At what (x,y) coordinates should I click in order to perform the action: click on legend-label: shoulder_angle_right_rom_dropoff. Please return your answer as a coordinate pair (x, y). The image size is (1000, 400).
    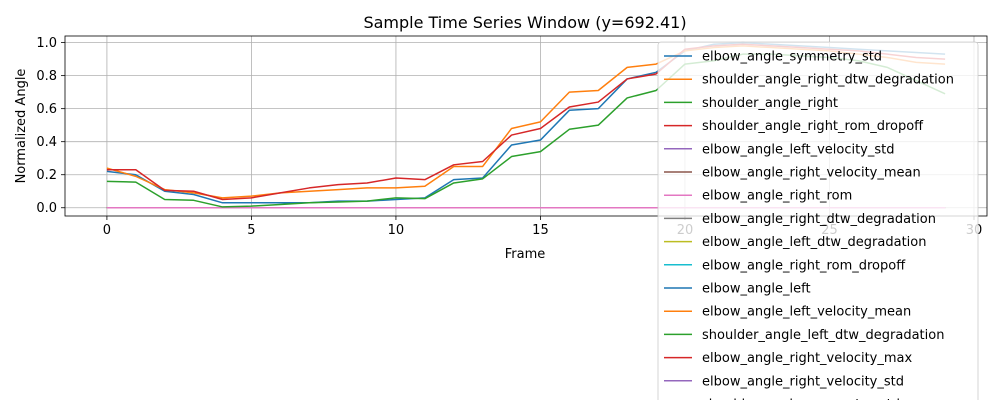
    Looking at the image, I should click on (813, 126).